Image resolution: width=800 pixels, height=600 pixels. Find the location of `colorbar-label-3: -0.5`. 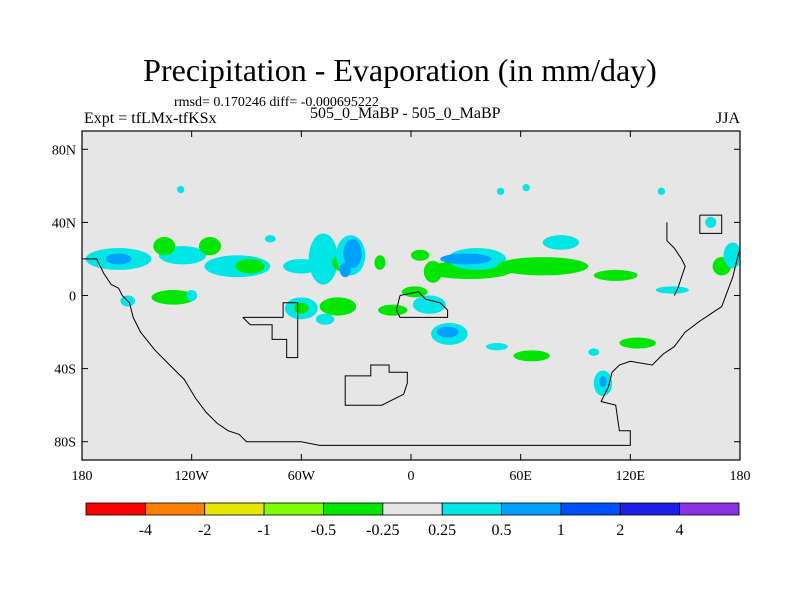

colorbar-label-3: -0.5 is located at coordinates (323, 530).